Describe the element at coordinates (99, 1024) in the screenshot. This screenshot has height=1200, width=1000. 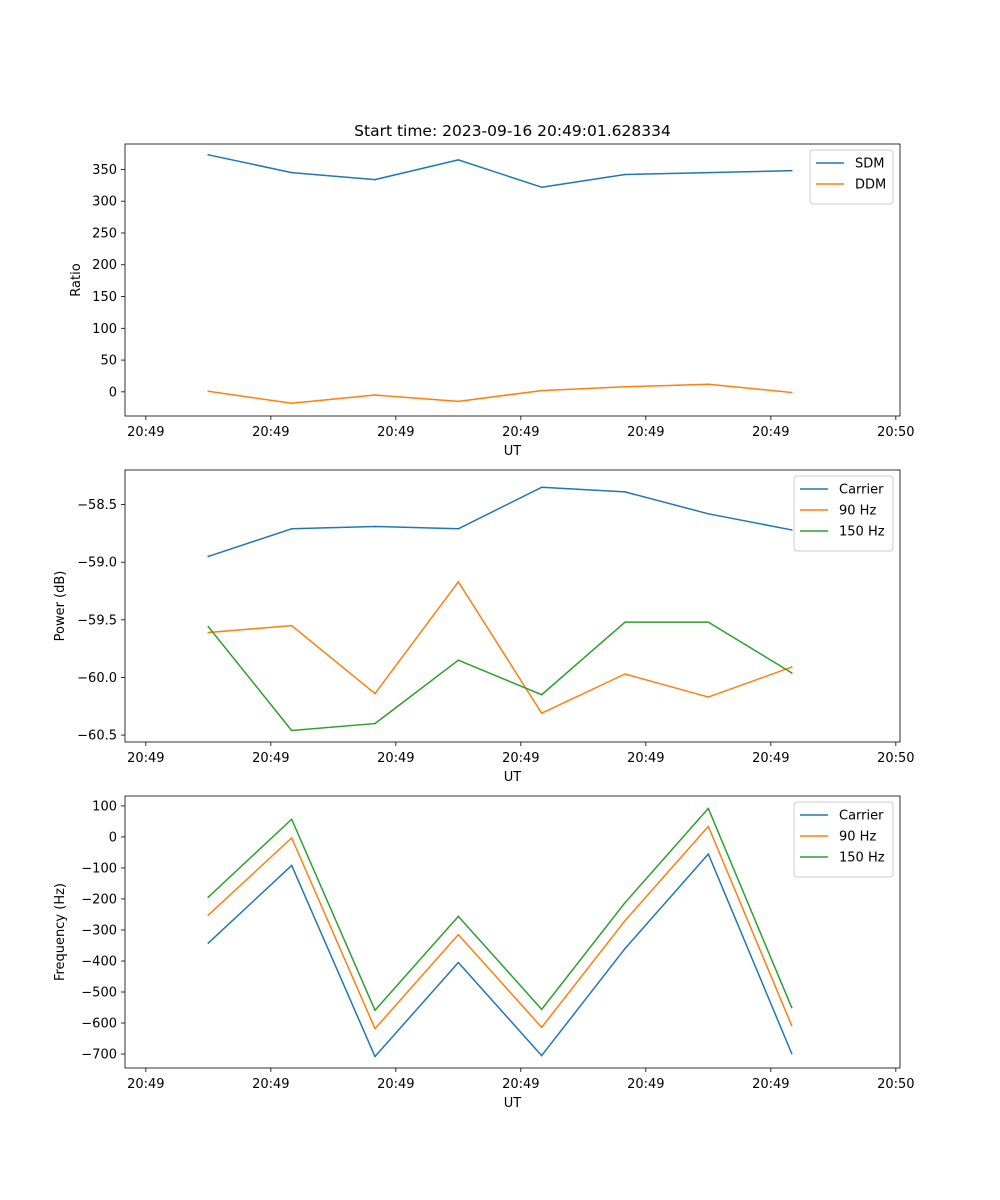
I see `y-tick-label: −600` at that location.